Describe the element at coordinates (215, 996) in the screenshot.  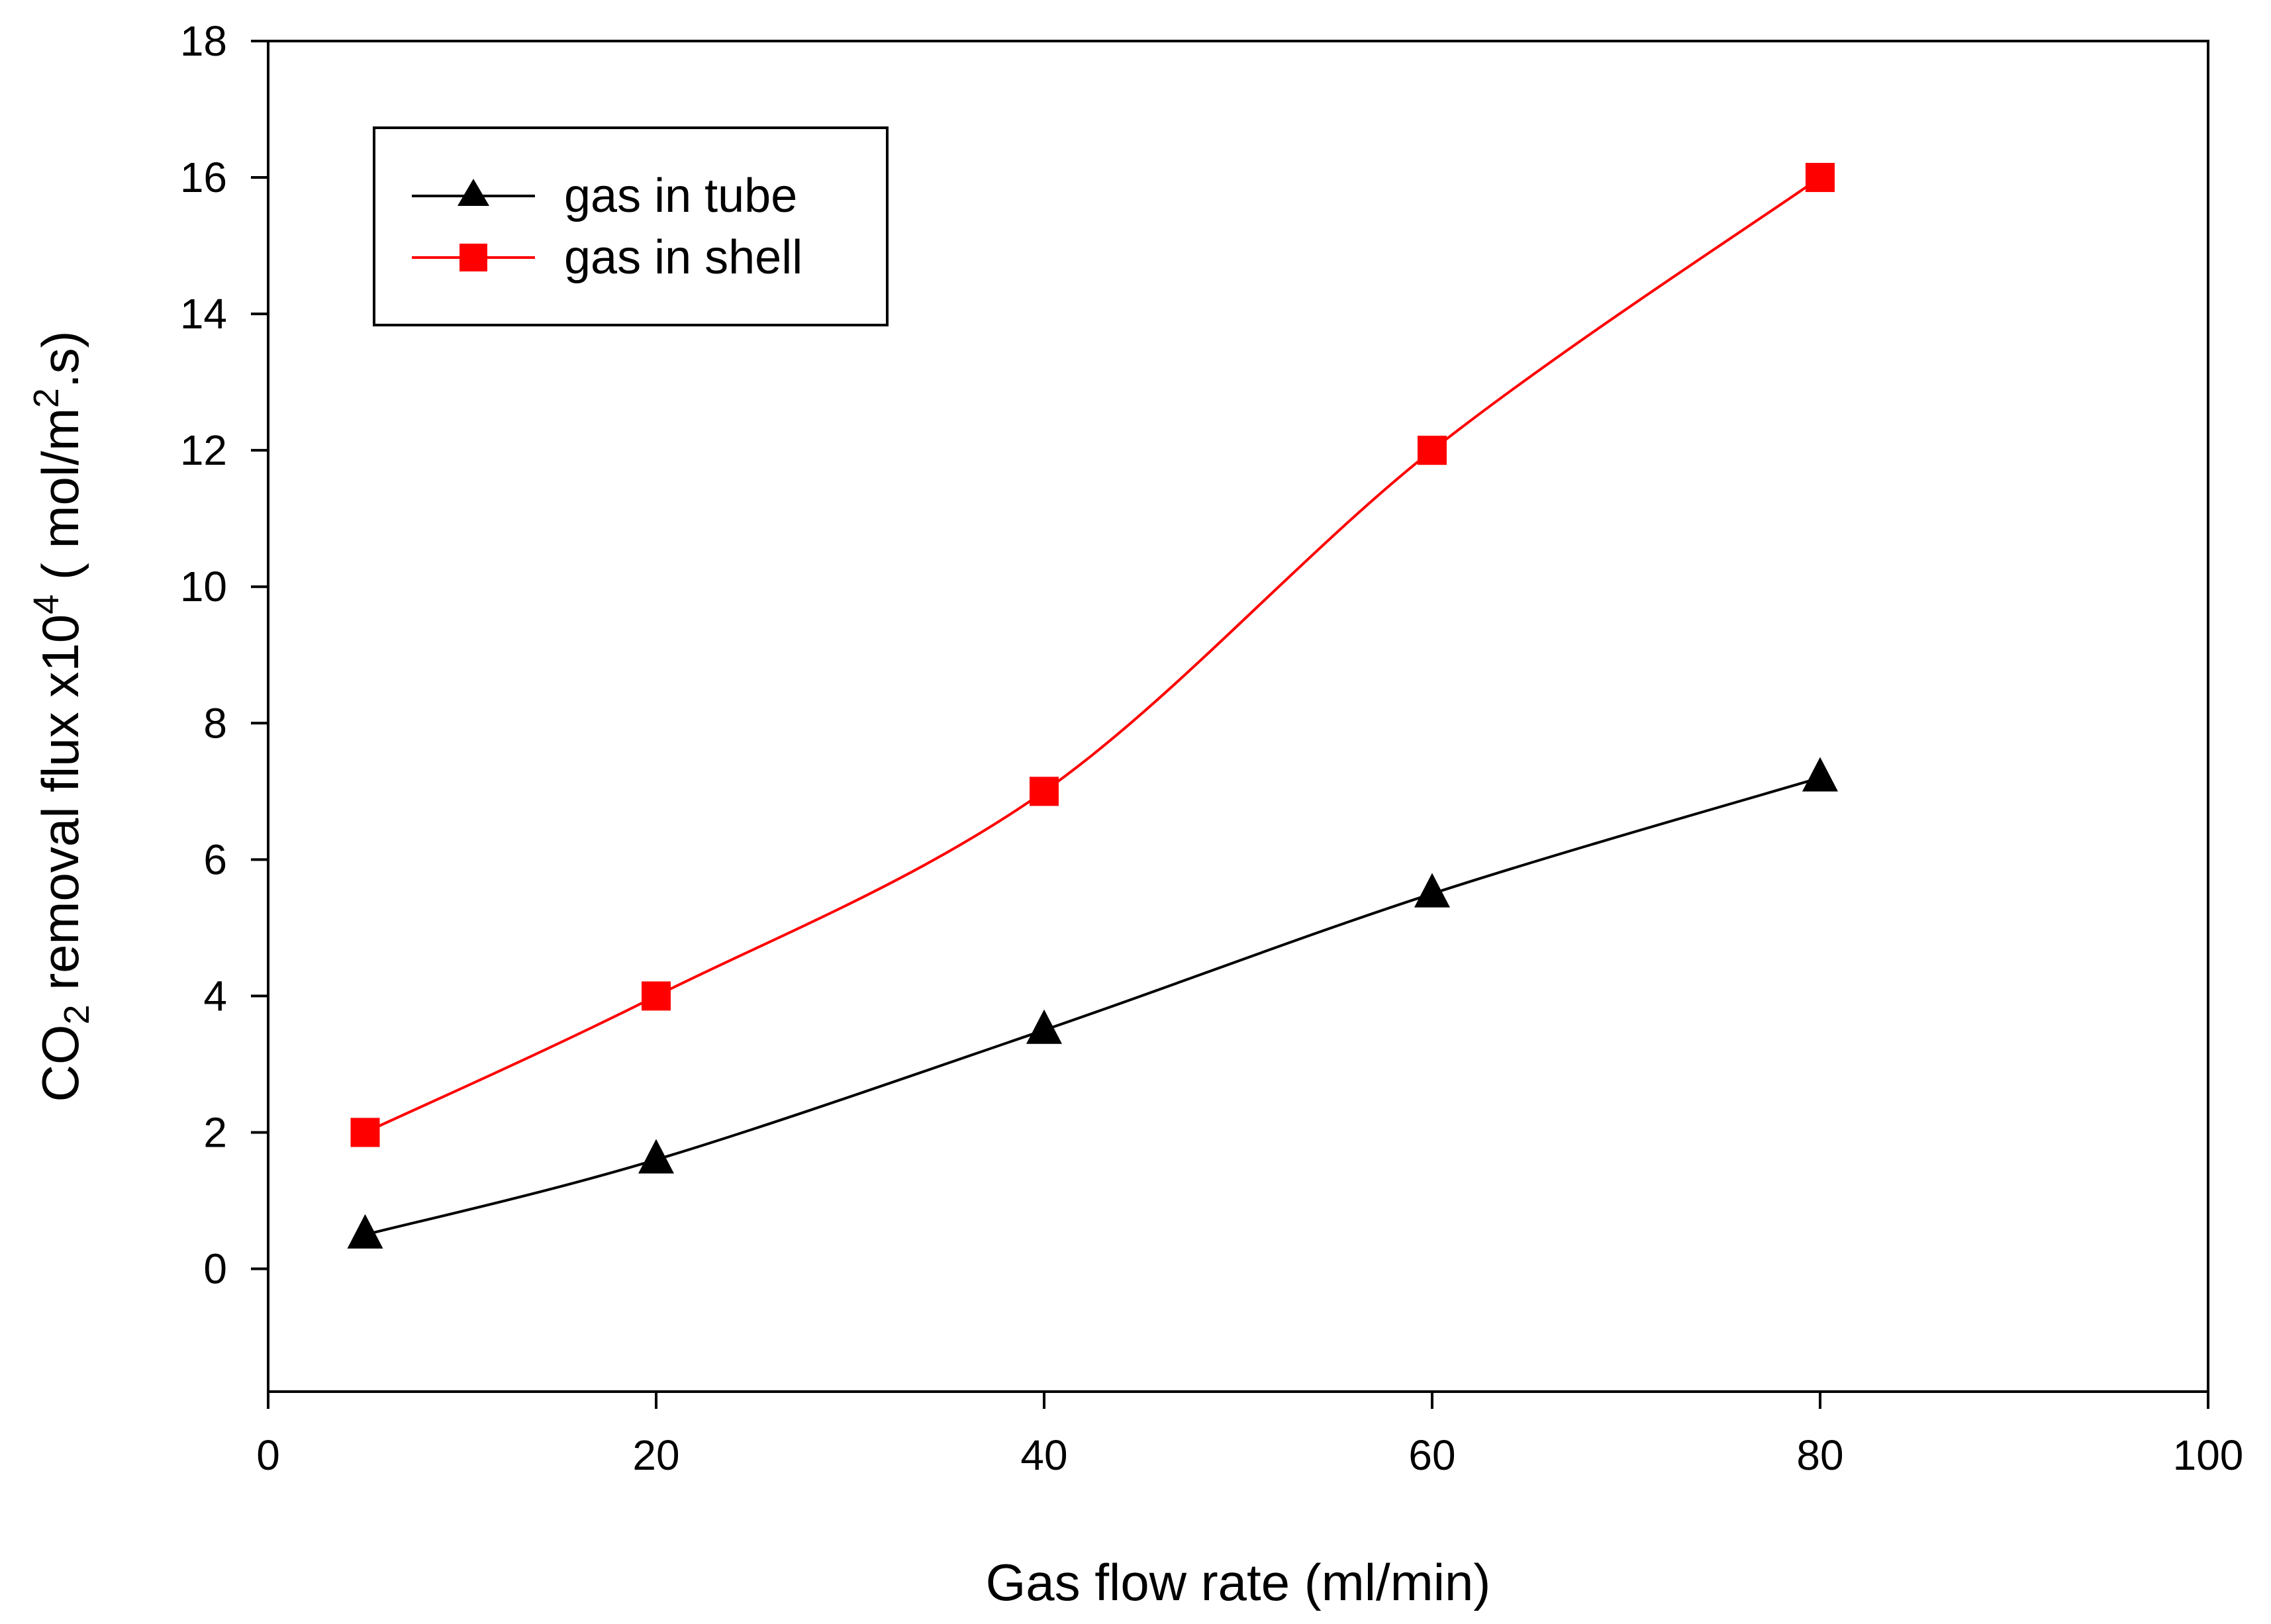
I see `y-tick-label: 4` at that location.